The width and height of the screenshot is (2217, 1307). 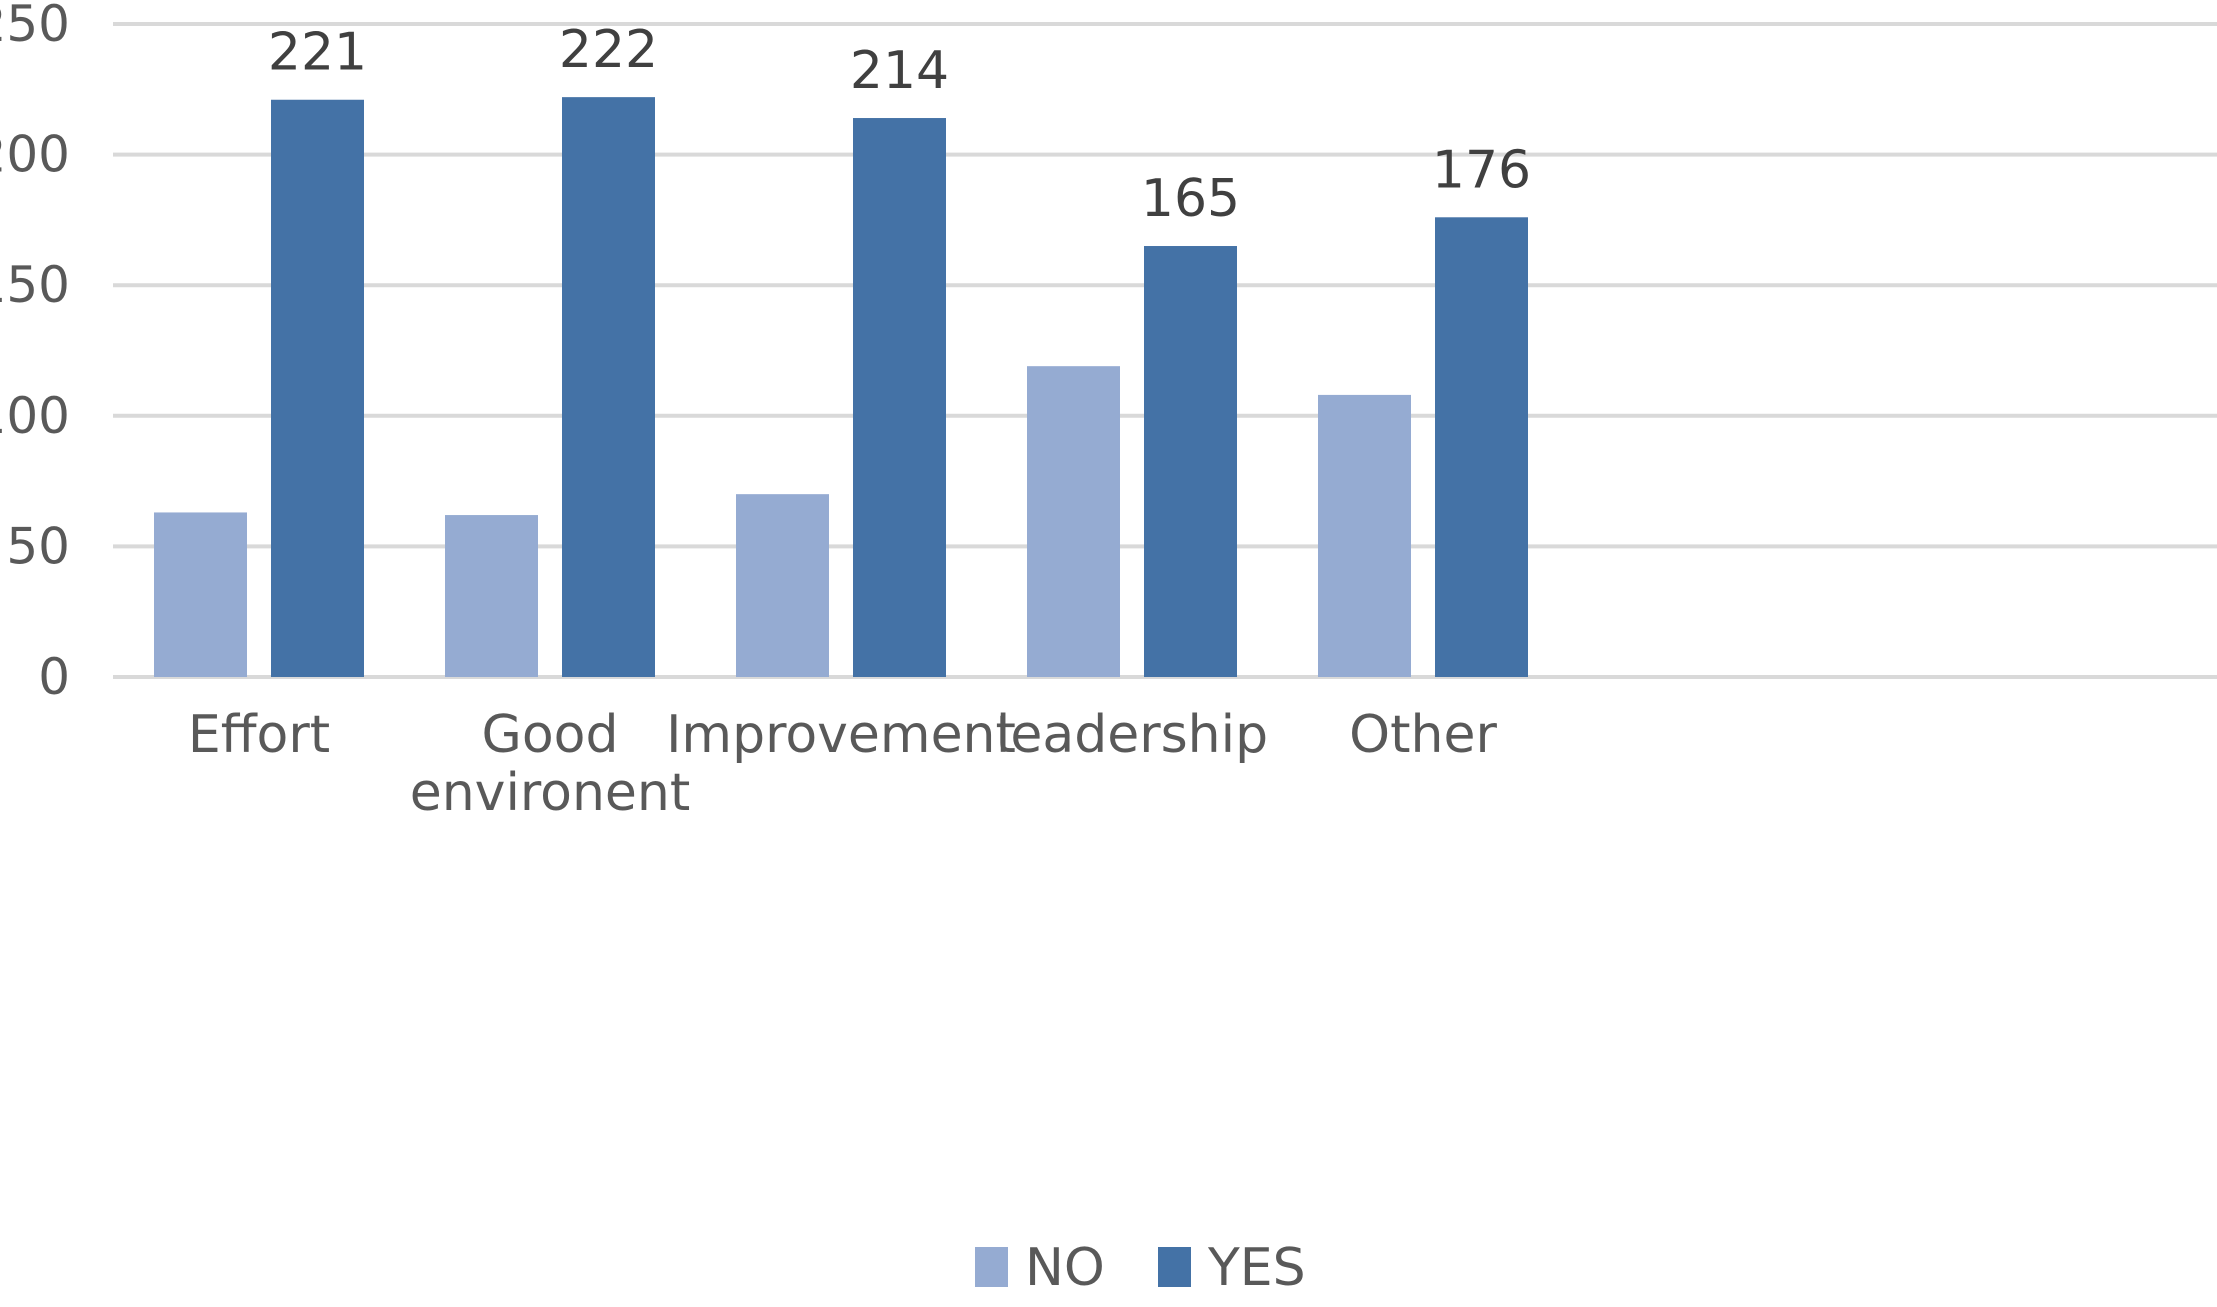 I want to click on y-tick-label: 200, so click(x=35, y=155).